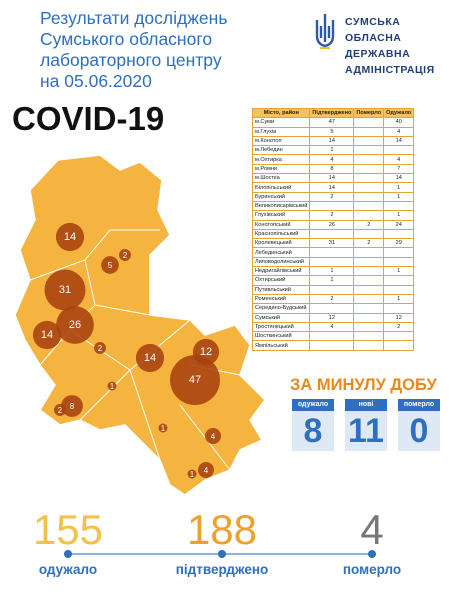 This screenshot has width=458, height=600. What do you see at coordinates (366, 431) in the screenshot?
I see `daily-value: 11` at bounding box center [366, 431].